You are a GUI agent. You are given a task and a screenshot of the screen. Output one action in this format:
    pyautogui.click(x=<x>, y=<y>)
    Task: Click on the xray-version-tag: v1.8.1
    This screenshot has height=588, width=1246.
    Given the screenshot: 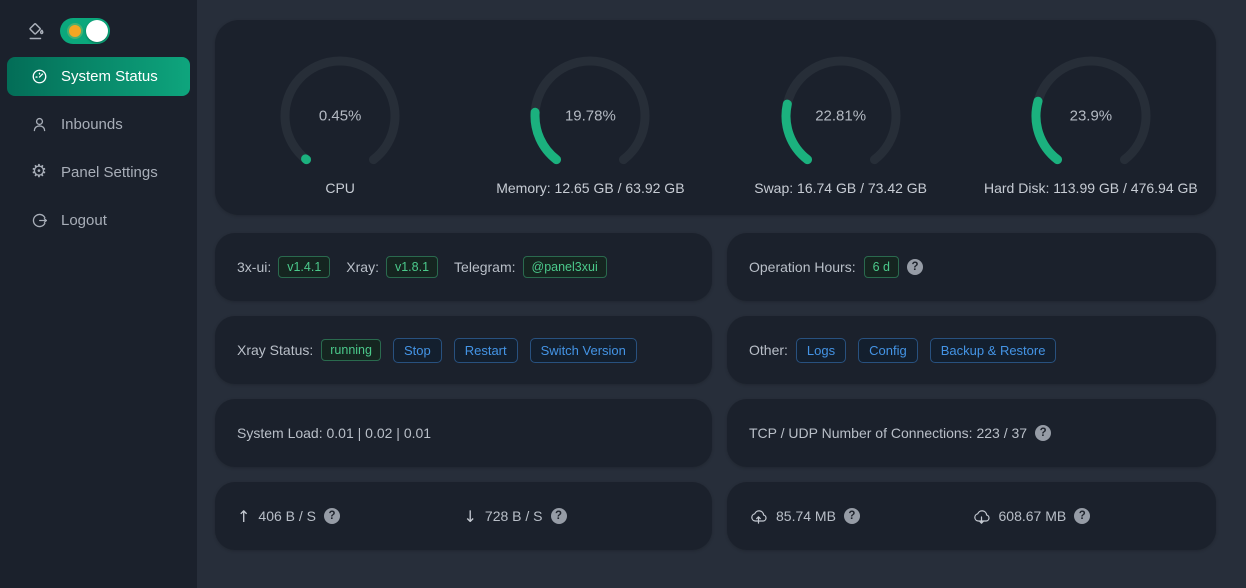 What is the action you would take?
    pyautogui.click(x=412, y=267)
    